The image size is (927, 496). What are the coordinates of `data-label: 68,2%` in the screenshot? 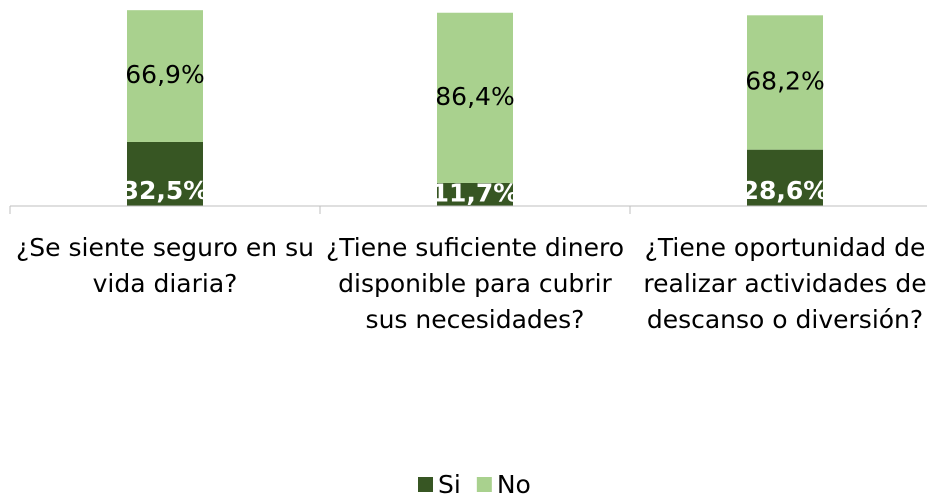 It's located at (784, 80).